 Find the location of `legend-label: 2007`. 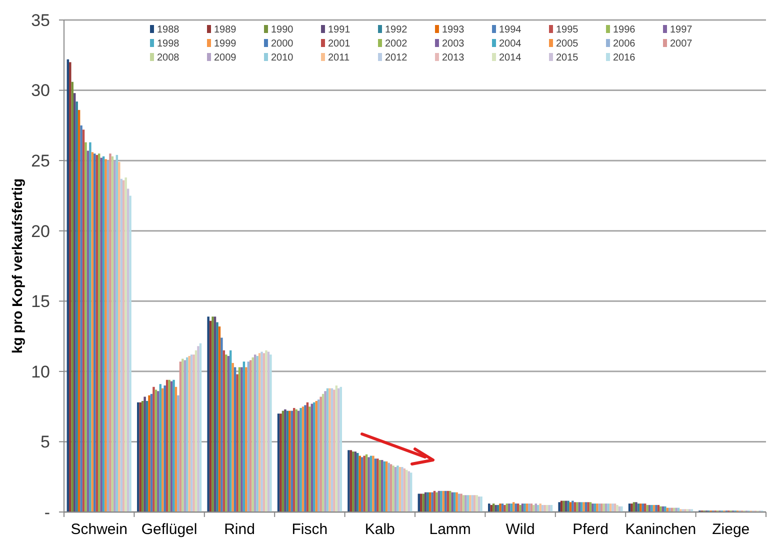

legend-label: 2007 is located at coordinates (681, 44).